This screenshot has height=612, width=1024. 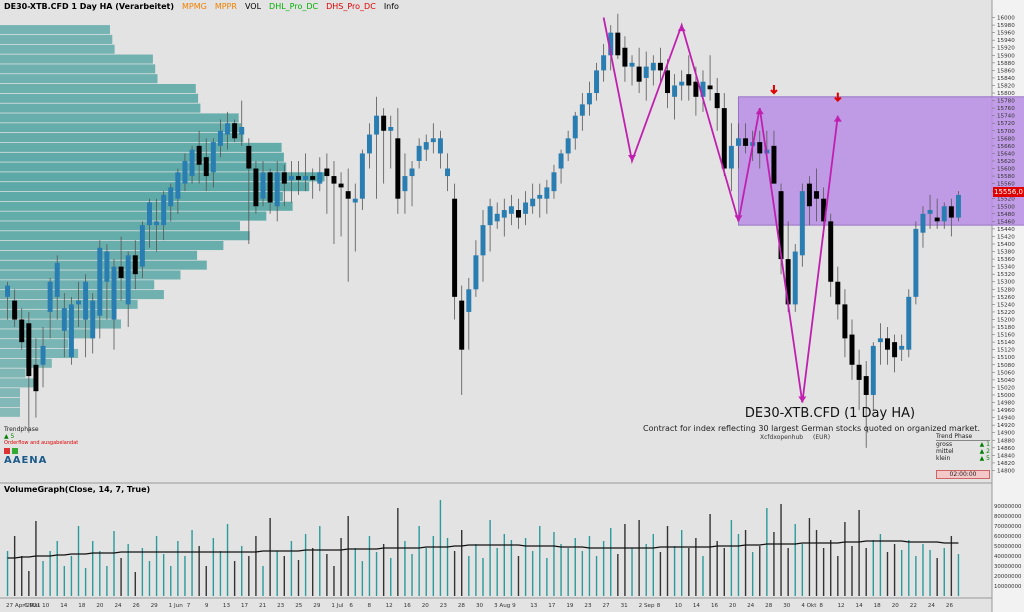 What do you see at coordinates (880, 161) in the screenshot?
I see `resistance-zone` at bounding box center [880, 161].